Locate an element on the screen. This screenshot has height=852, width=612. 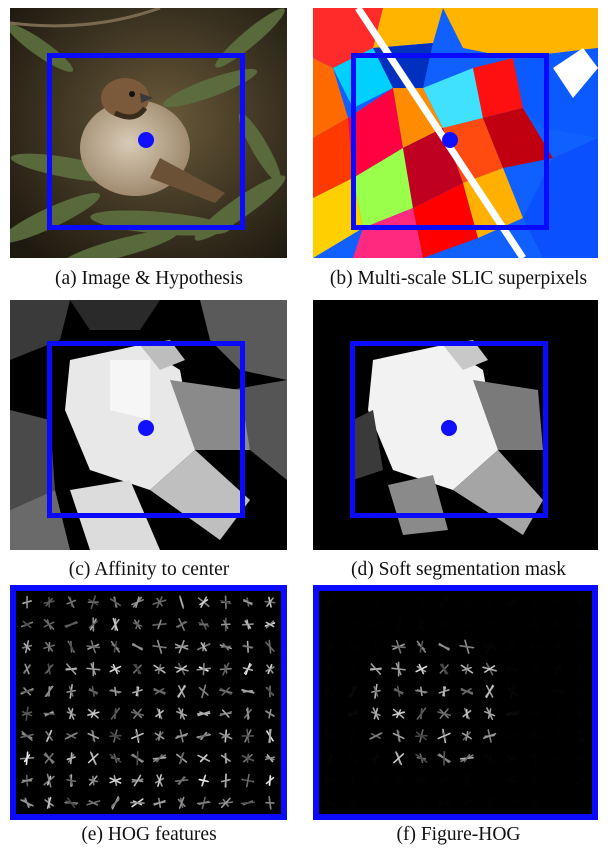
caption-c: (c) Affinity to center is located at coordinates (149, 569).